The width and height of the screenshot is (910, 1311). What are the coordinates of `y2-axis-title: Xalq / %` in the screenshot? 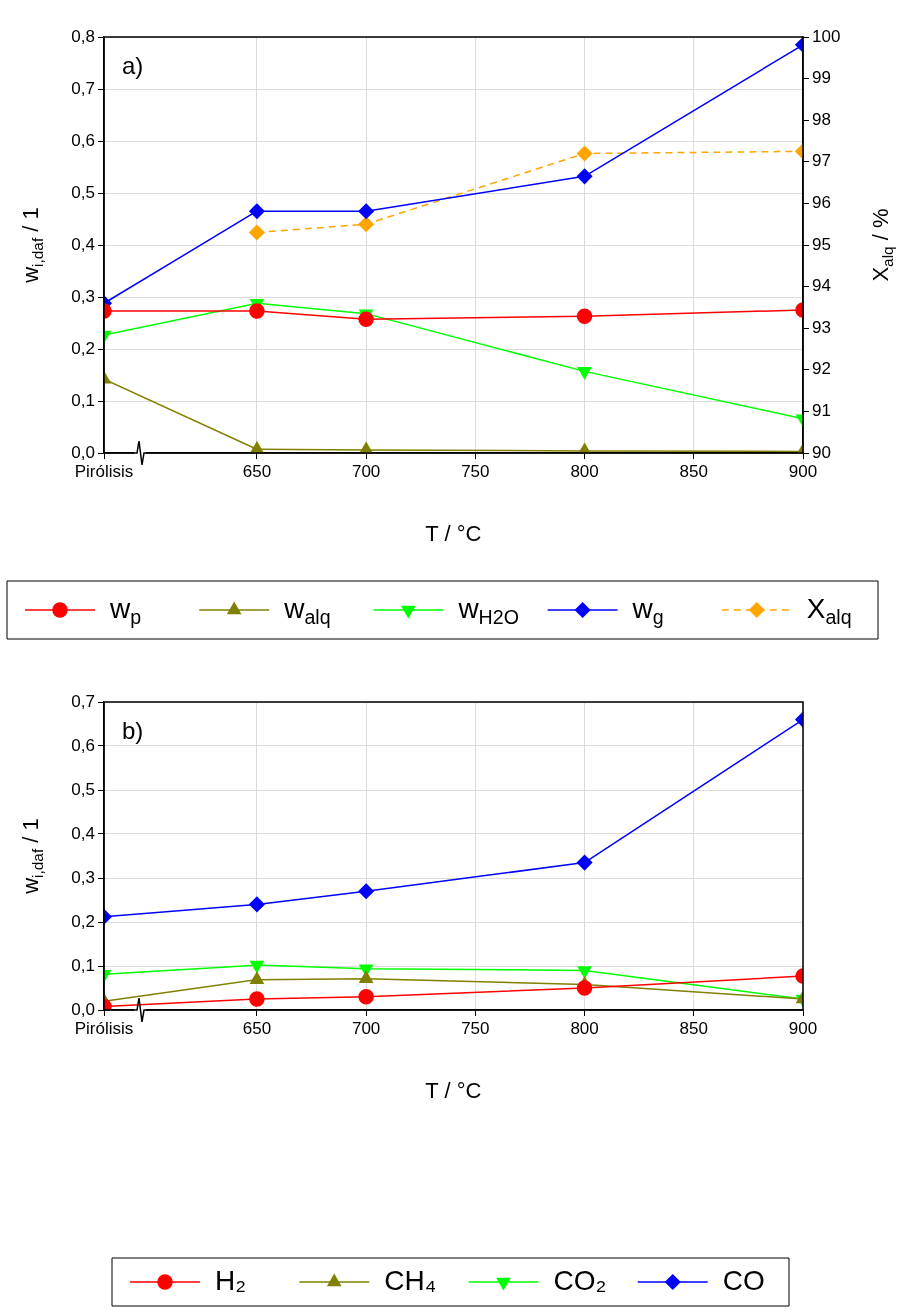 It's located at (882, 245).